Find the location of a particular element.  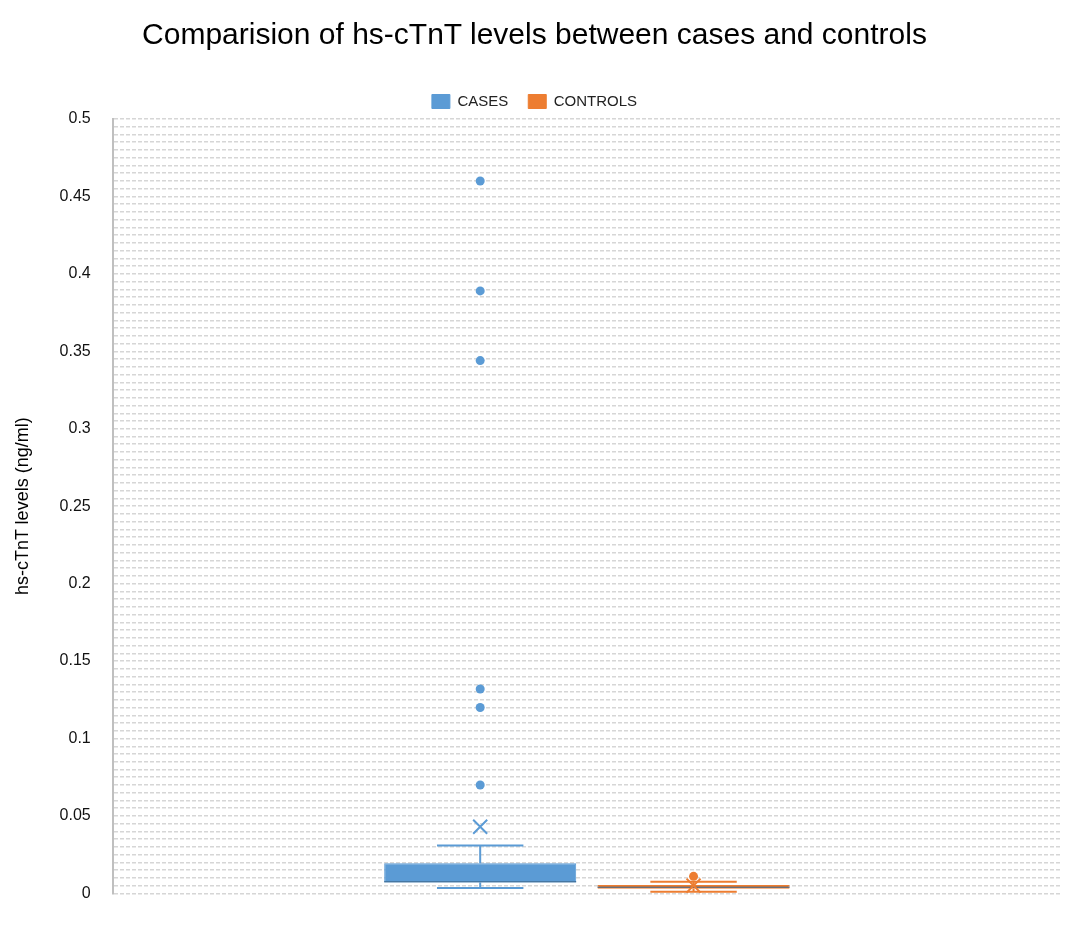

y-tick-label: 0 is located at coordinates (86, 892).